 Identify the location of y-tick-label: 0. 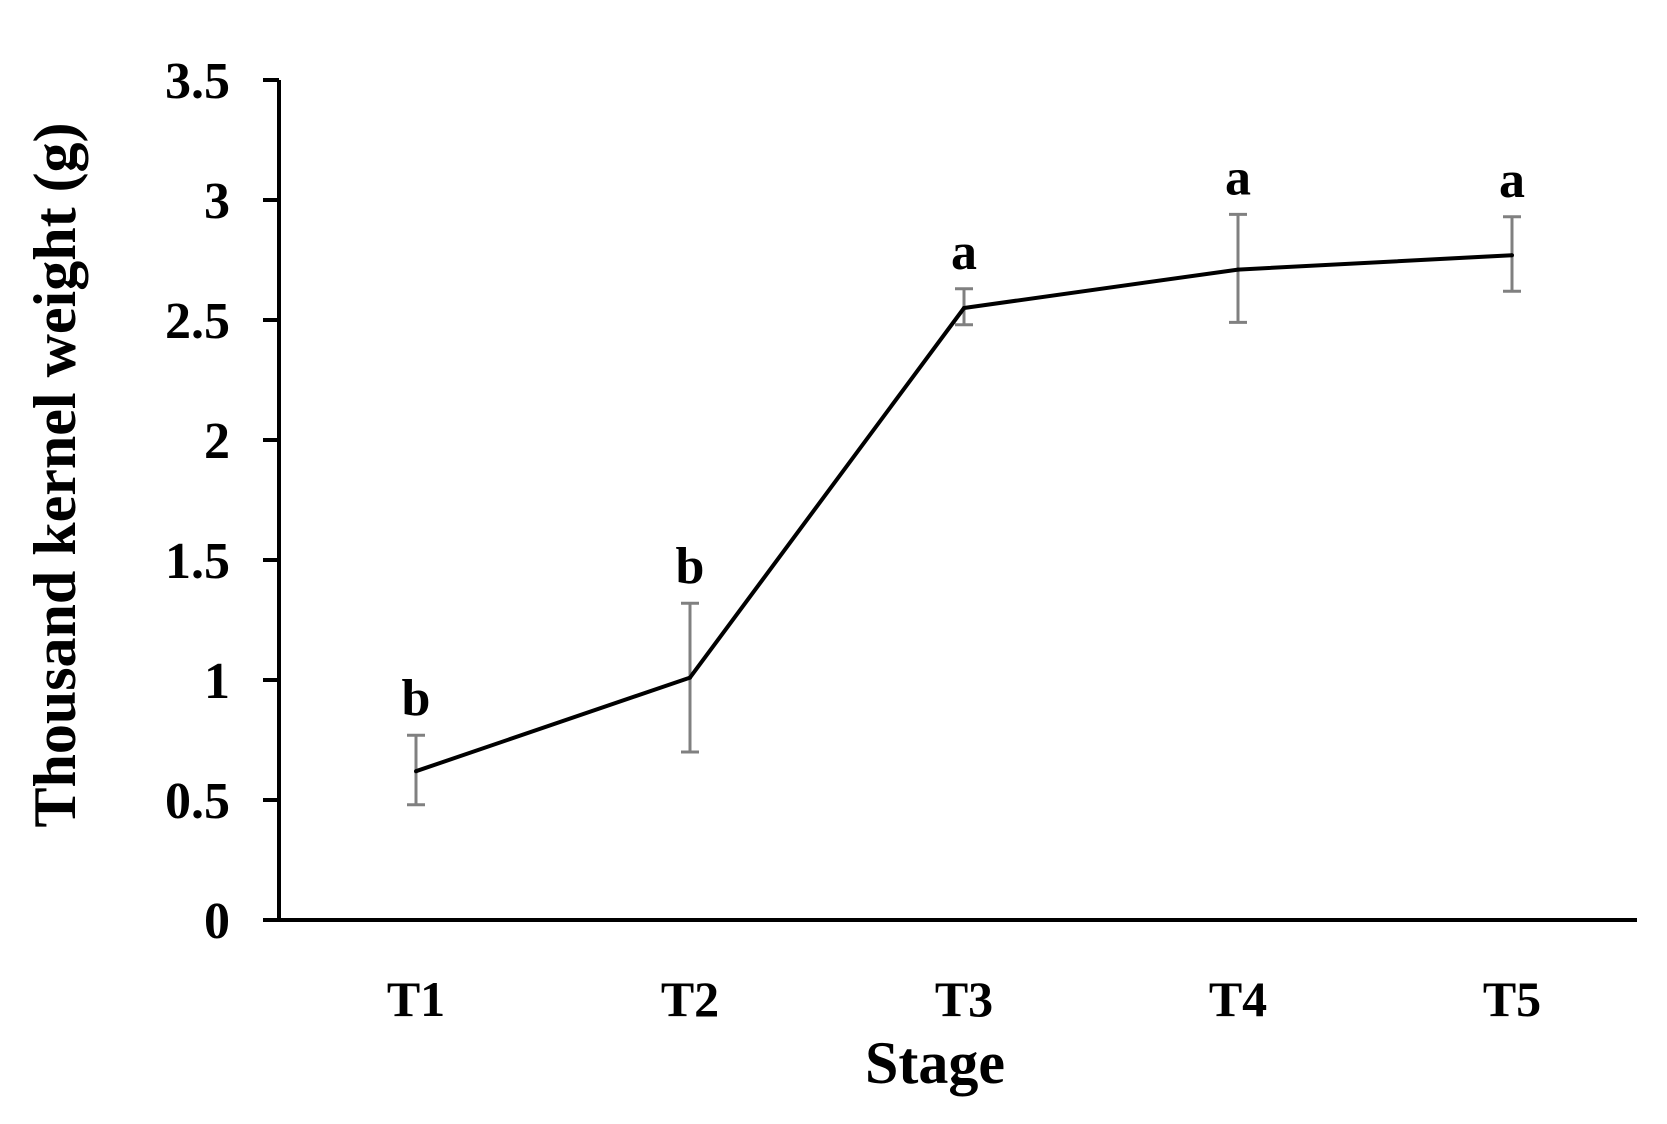
(217, 921).